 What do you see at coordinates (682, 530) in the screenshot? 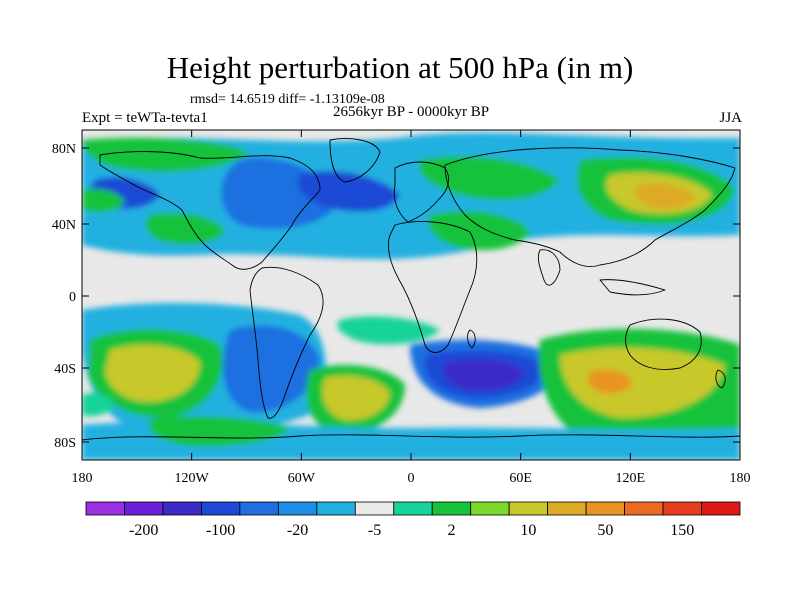
I see `colorbar-label: 150` at bounding box center [682, 530].